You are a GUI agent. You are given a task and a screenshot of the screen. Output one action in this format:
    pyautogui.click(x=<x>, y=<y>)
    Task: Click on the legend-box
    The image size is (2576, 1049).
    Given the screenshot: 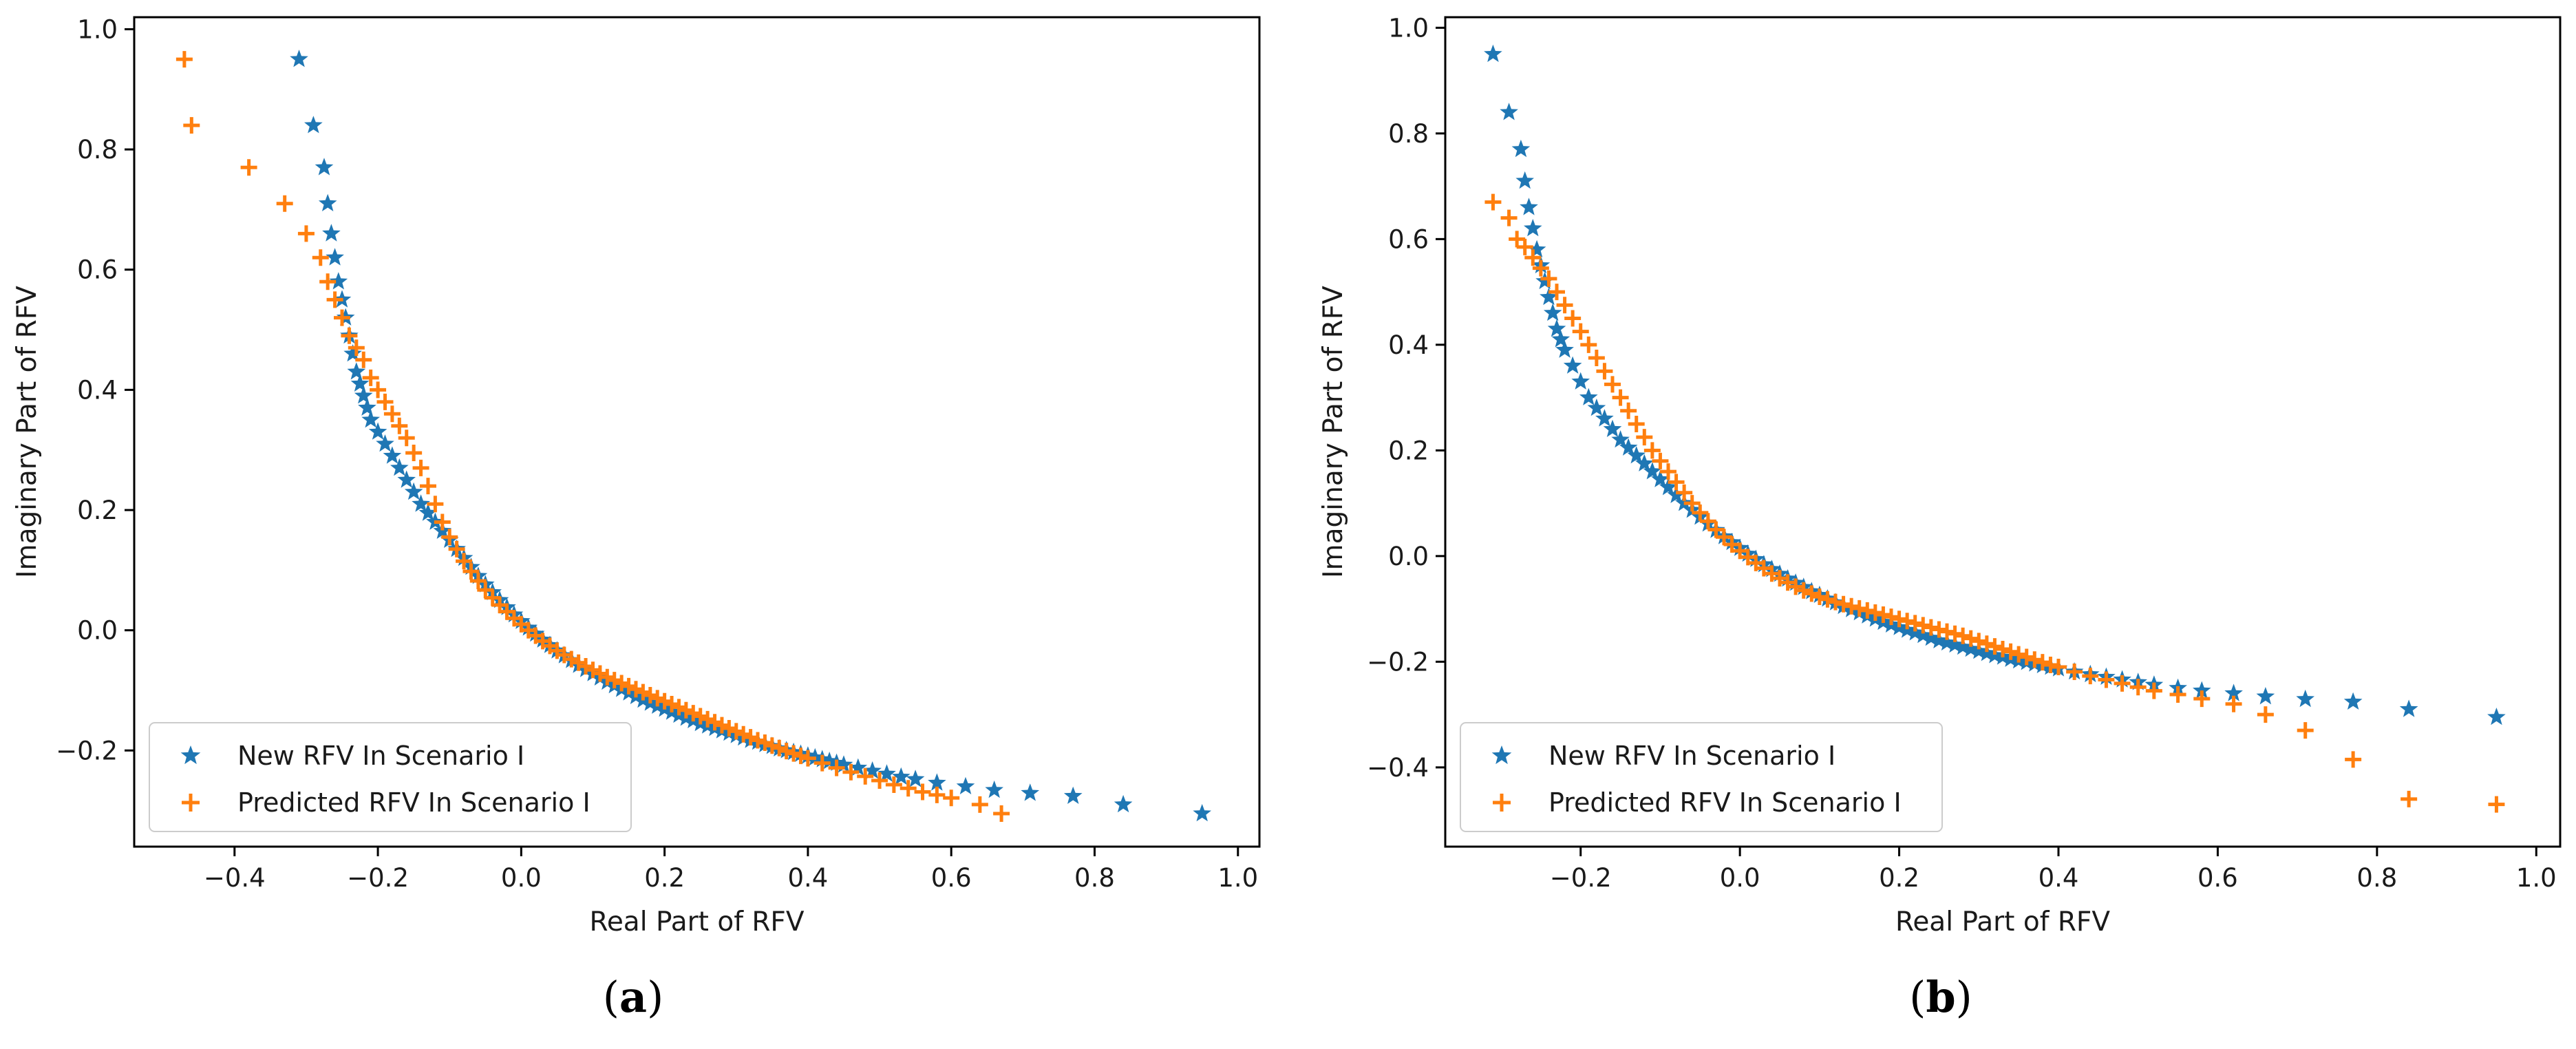 What is the action you would take?
    pyautogui.click(x=1701, y=777)
    